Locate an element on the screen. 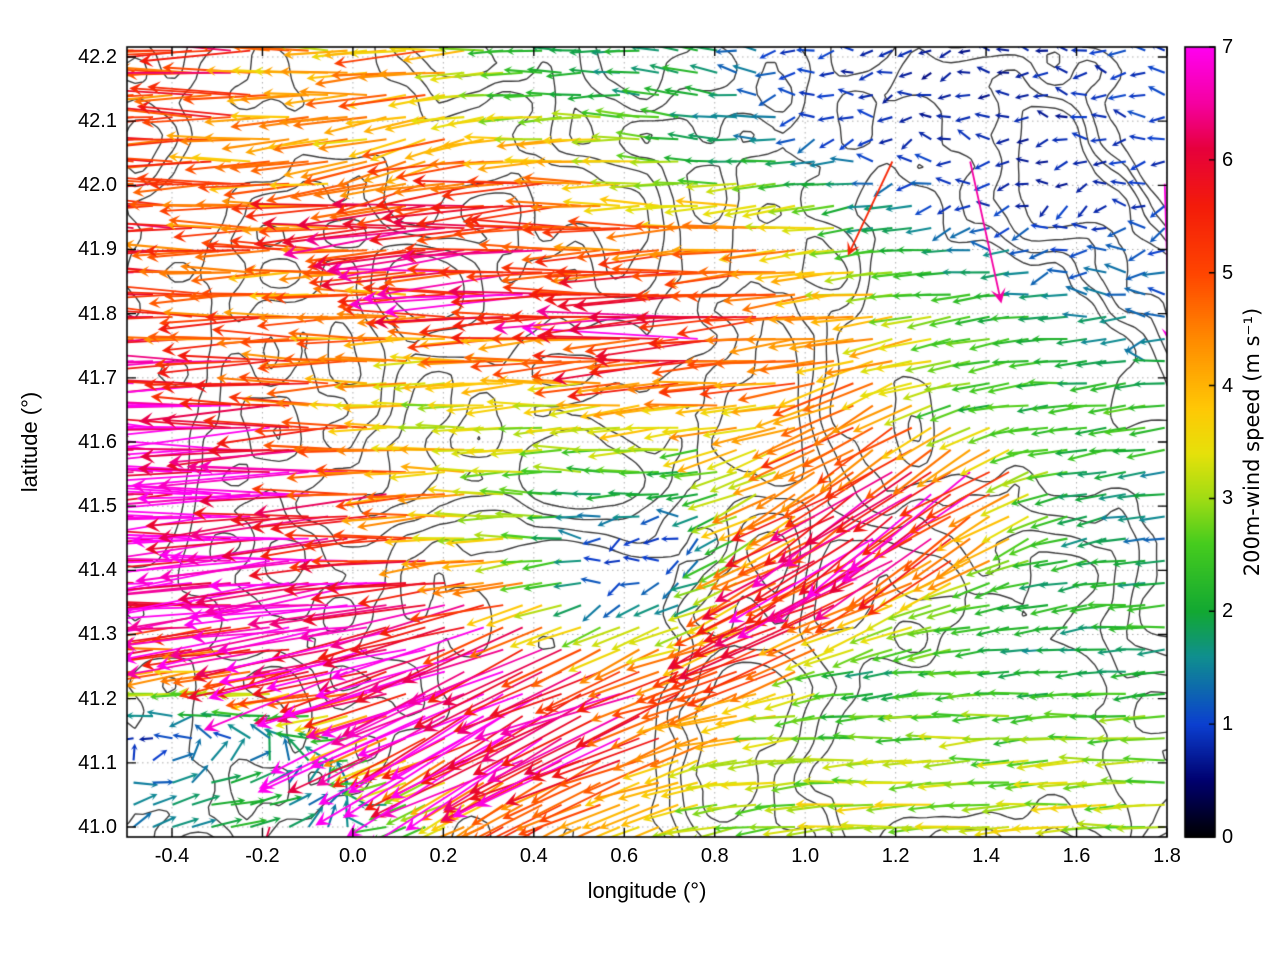  y-tick-label: 41.5 is located at coordinates (97, 506).